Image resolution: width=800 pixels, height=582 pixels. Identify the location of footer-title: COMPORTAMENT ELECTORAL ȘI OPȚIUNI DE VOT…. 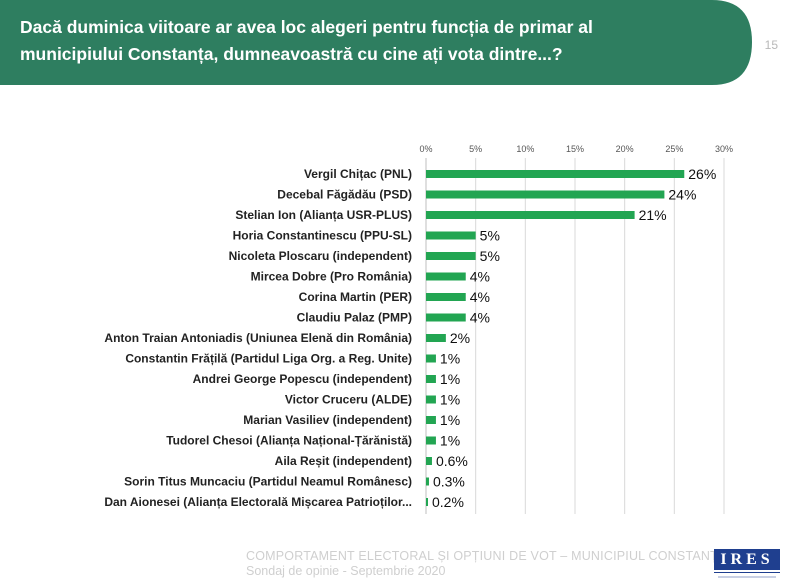
(486, 556).